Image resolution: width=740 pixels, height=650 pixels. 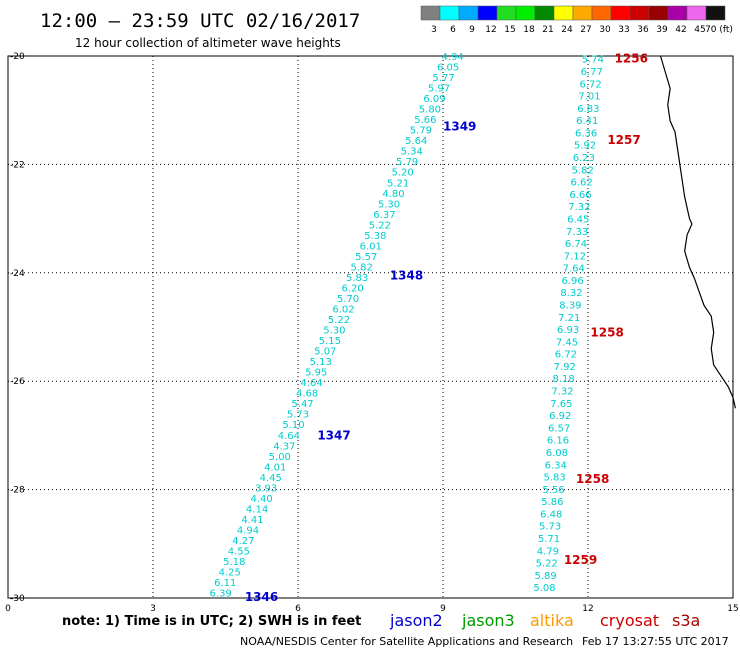 I want to click on swh-value: 5.00, so click(x=280, y=457).